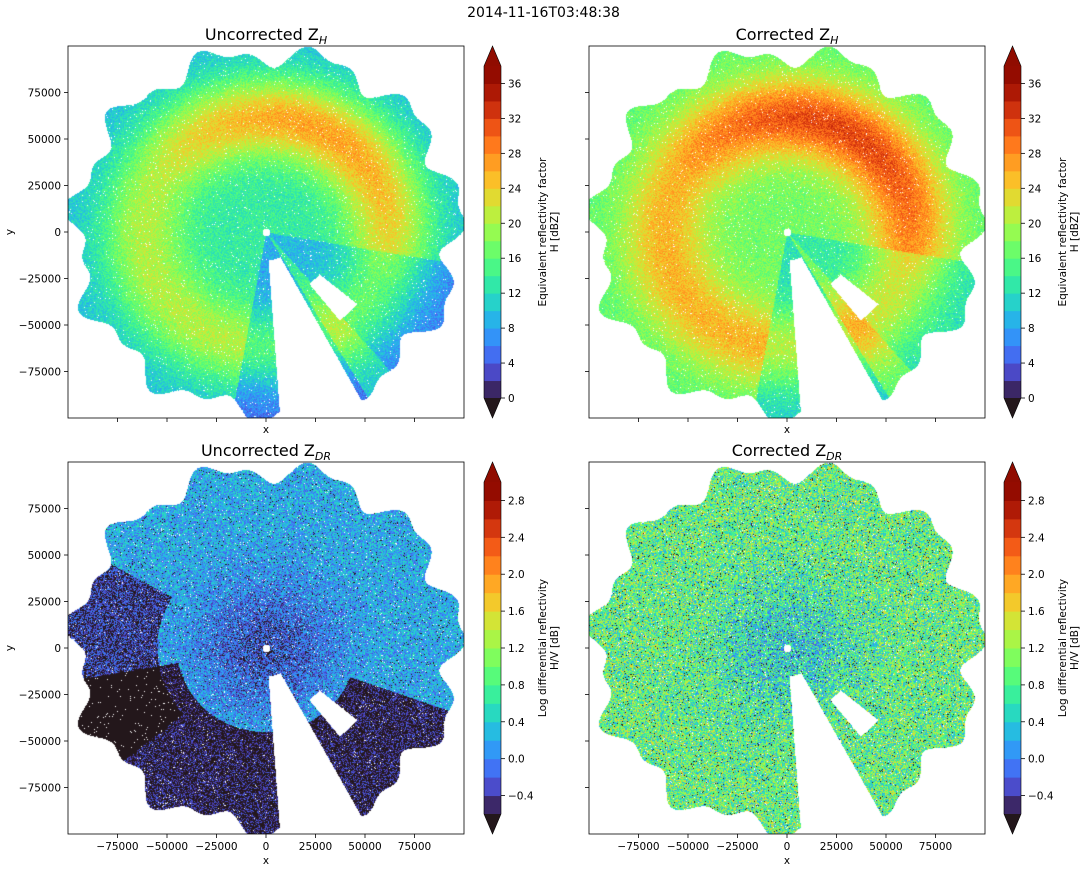 This screenshot has height=872, width=1087. Describe the element at coordinates (44, 603) in the screenshot. I see `y-tick-label: 25000` at that location.